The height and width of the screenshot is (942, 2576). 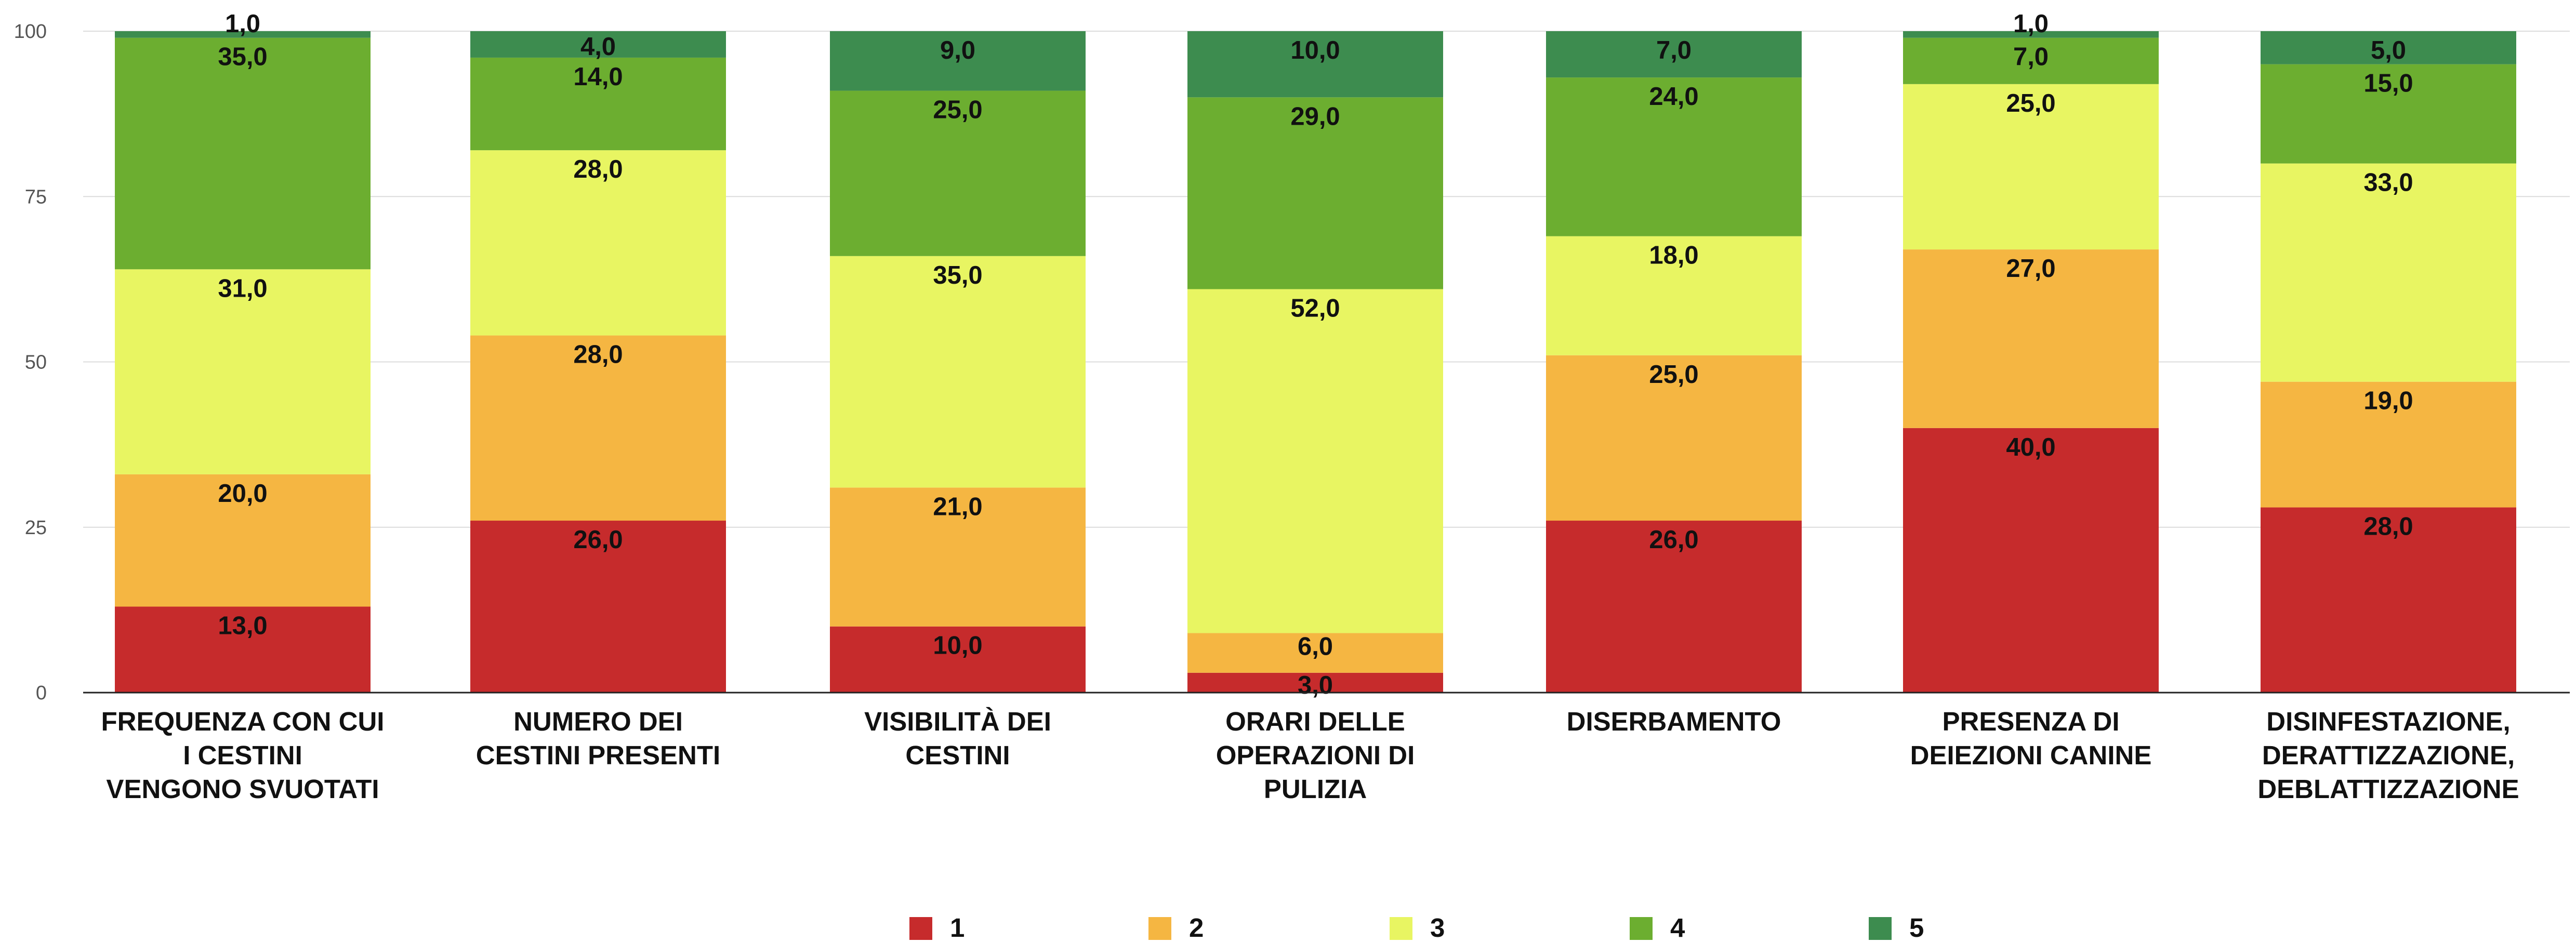 What do you see at coordinates (242, 626) in the screenshot?
I see `data-label: 13,0` at bounding box center [242, 626].